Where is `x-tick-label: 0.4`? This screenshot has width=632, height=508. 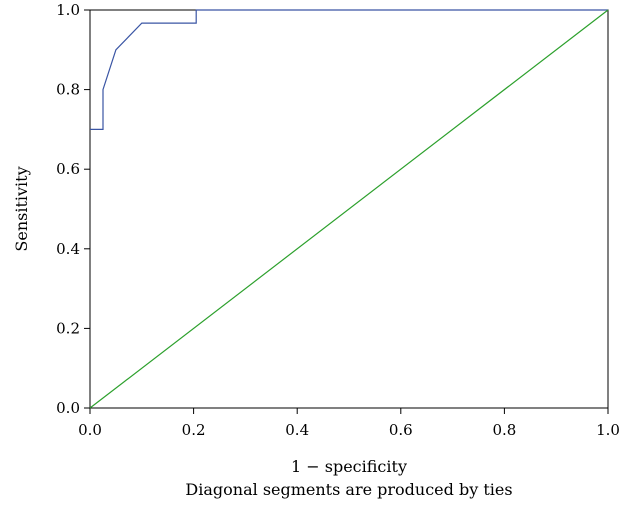
x-tick-label: 0.4 is located at coordinates (297, 430).